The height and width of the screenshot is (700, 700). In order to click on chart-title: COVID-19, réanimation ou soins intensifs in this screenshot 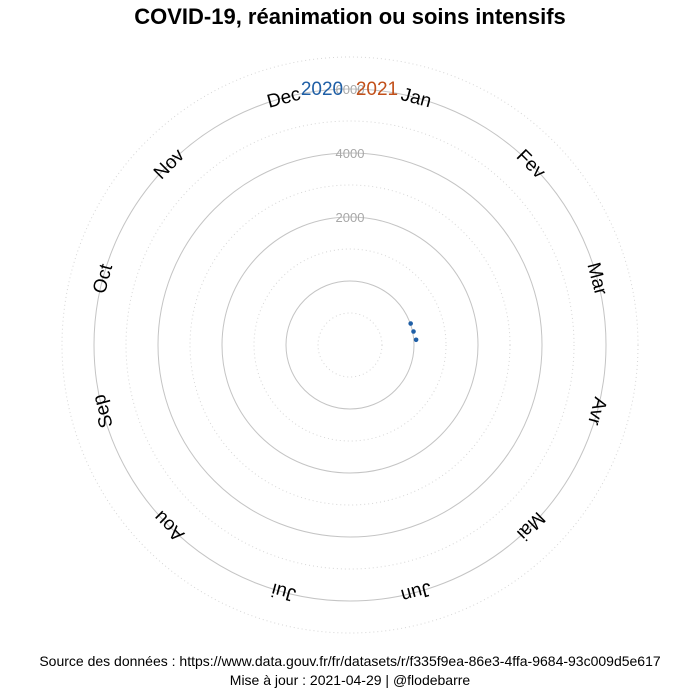, I will do `click(350, 16)`.